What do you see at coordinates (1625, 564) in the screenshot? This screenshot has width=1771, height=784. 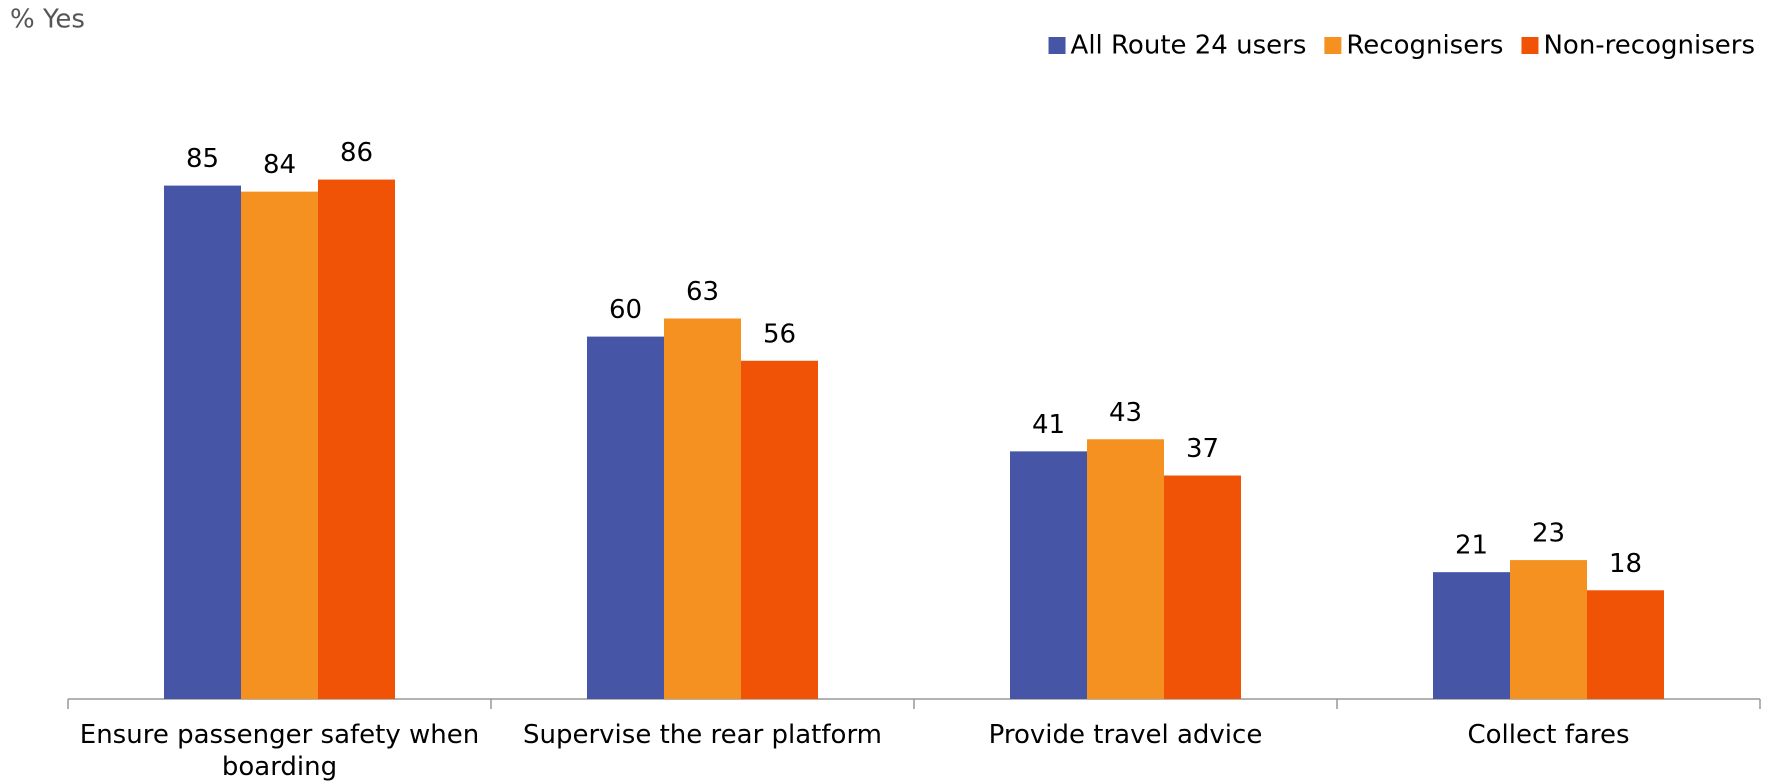 I see `data-label: 18` at bounding box center [1625, 564].